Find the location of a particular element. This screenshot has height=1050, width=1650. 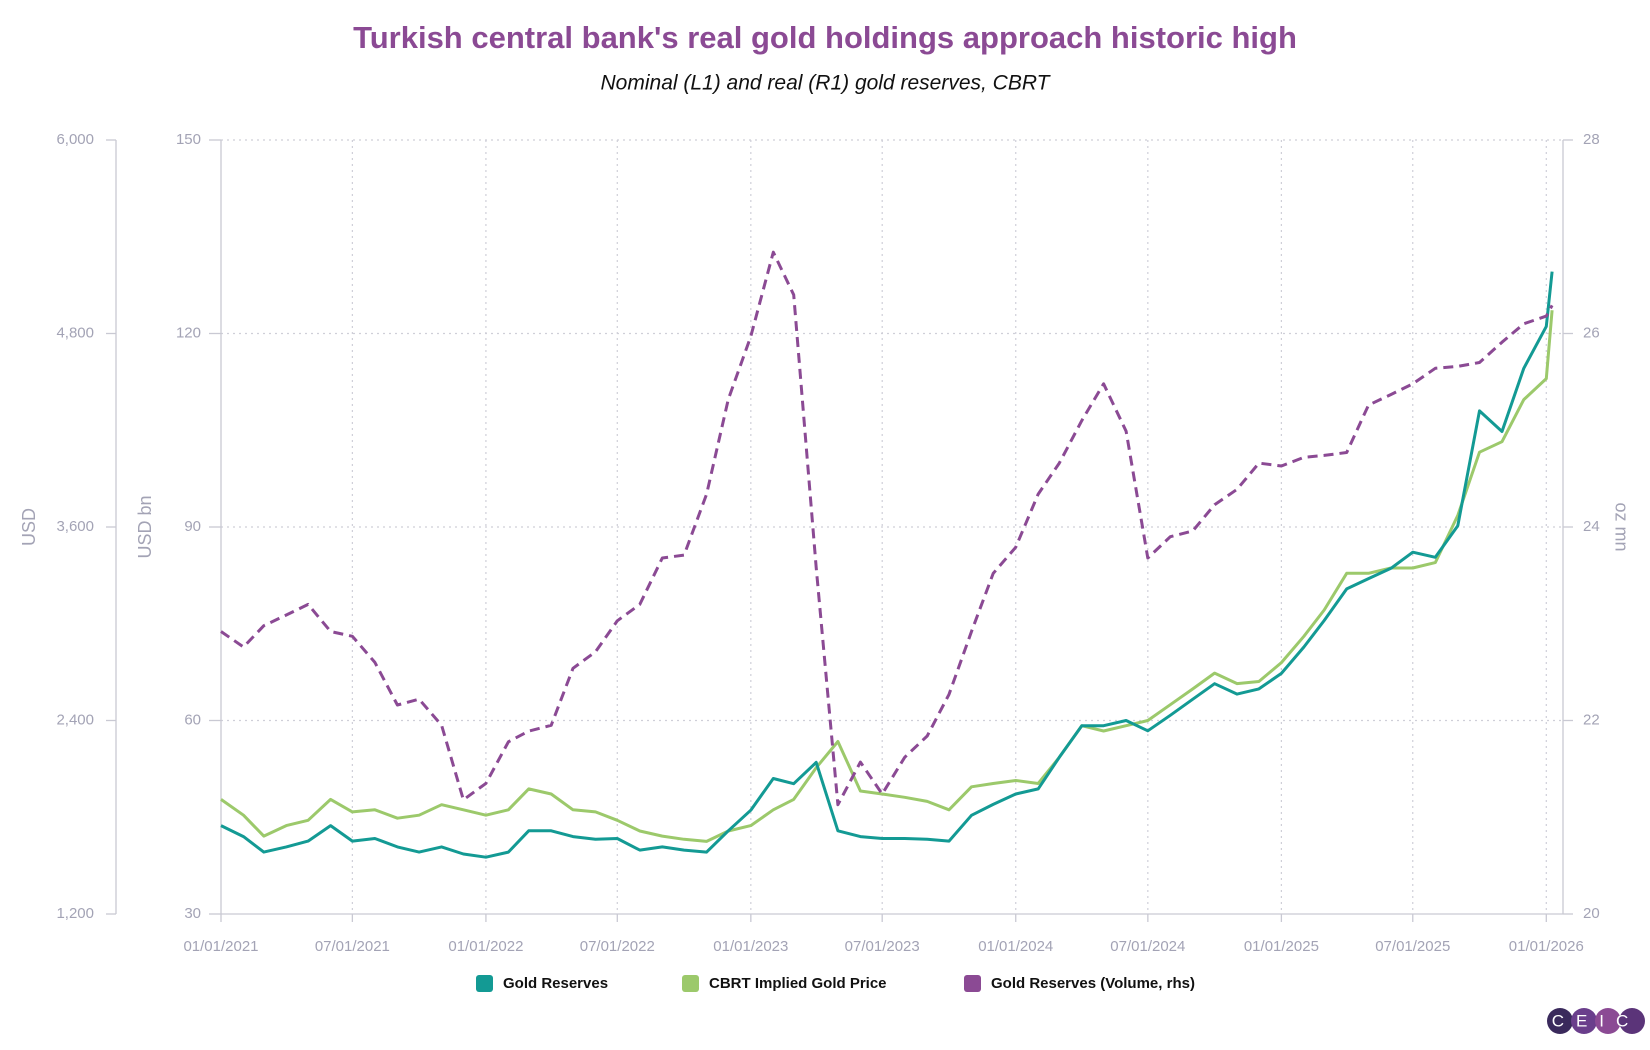

y3-tick-label: 4,800 is located at coordinates (75, 332).